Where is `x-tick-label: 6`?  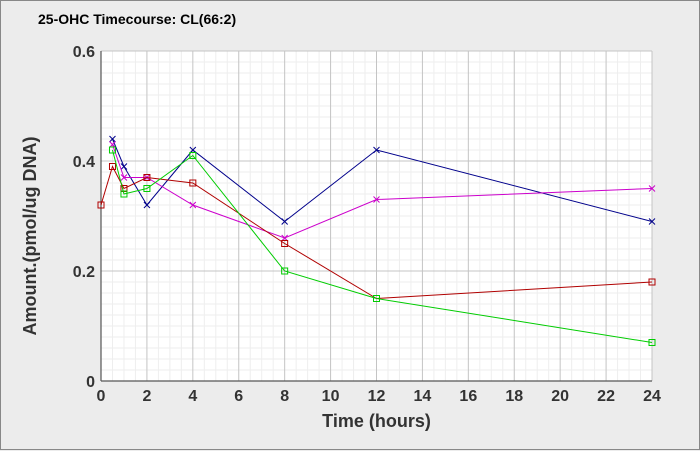
x-tick-label: 6 is located at coordinates (238, 396).